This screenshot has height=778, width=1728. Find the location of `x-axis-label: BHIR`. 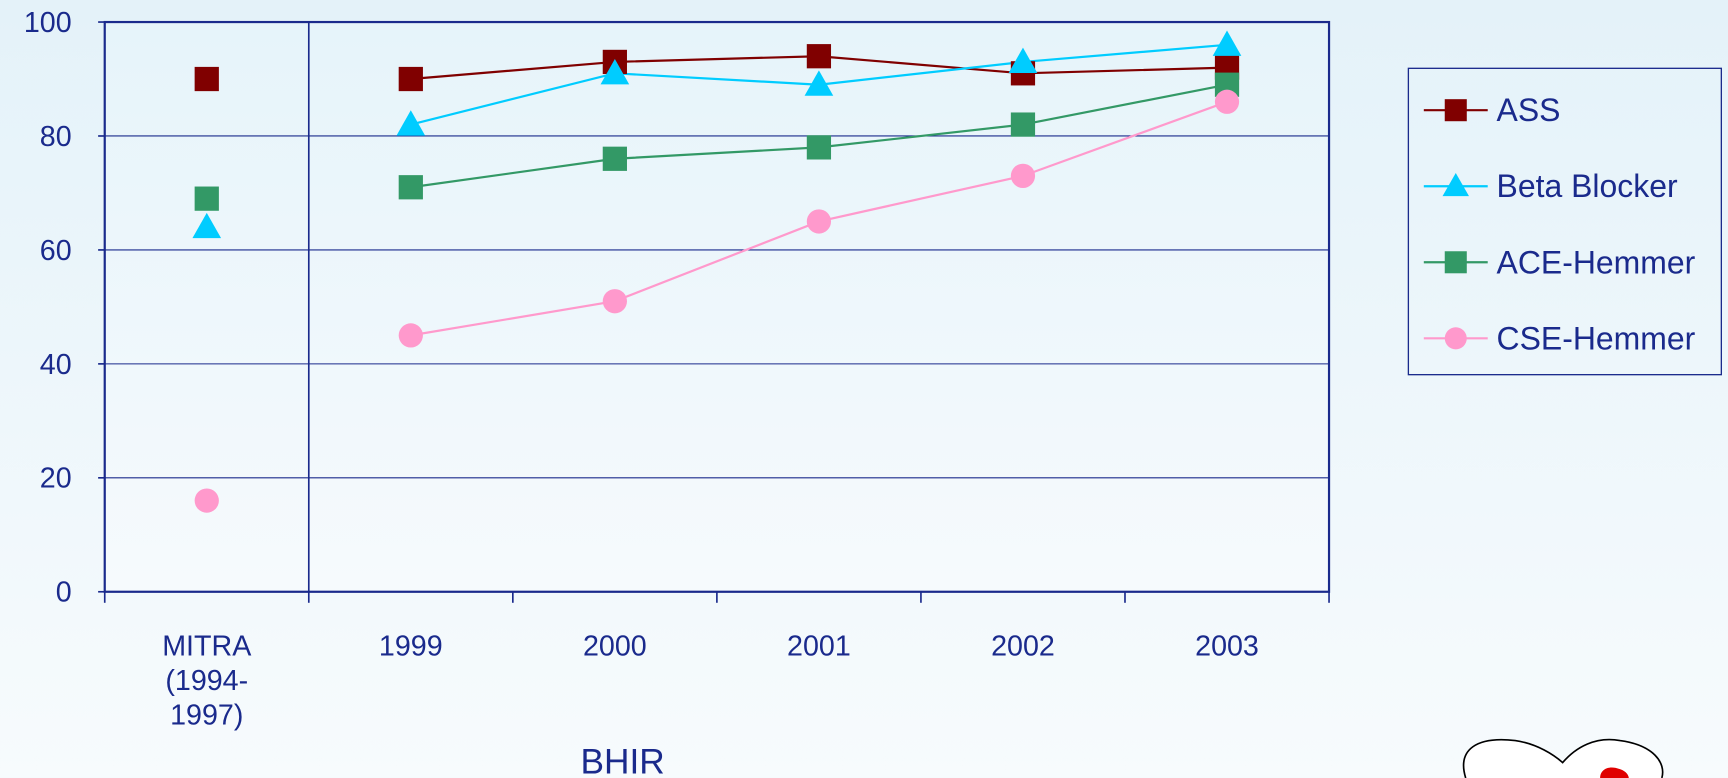

x-axis-label: BHIR is located at coordinates (623, 760).